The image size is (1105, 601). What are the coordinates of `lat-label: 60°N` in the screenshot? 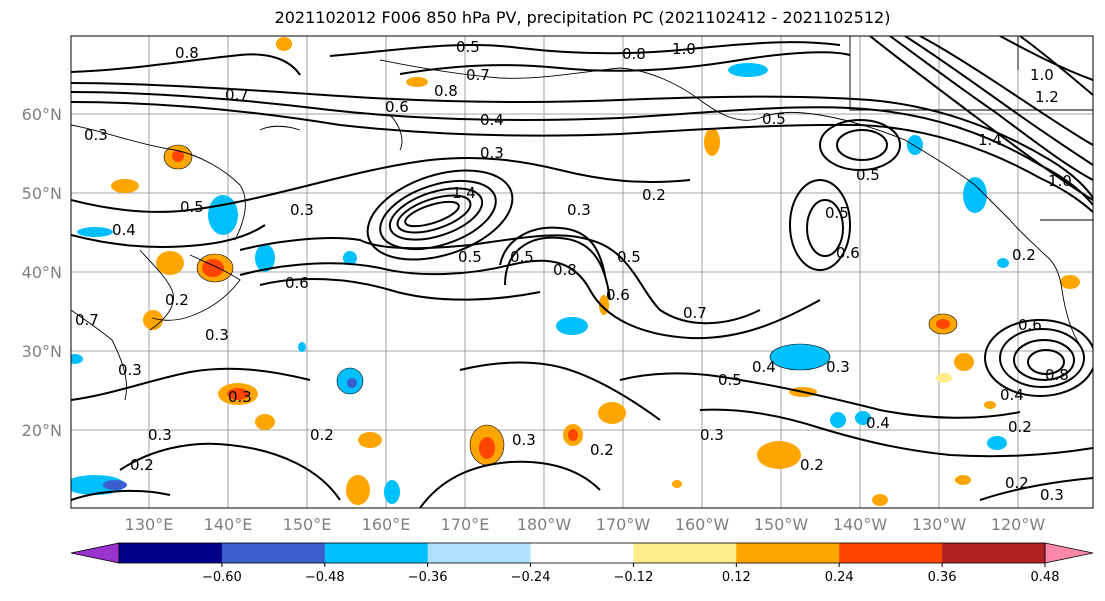 It's located at (42, 114).